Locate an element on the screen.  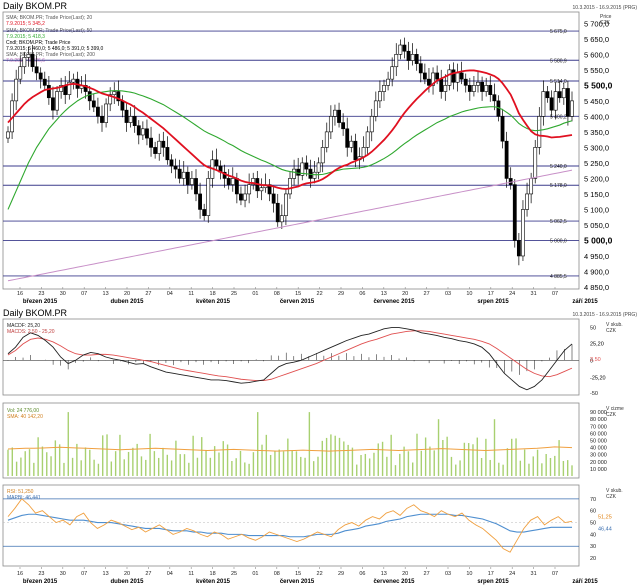
rsi-ma-legend: MAPBI: 46,441 is located at coordinates (24, 498).